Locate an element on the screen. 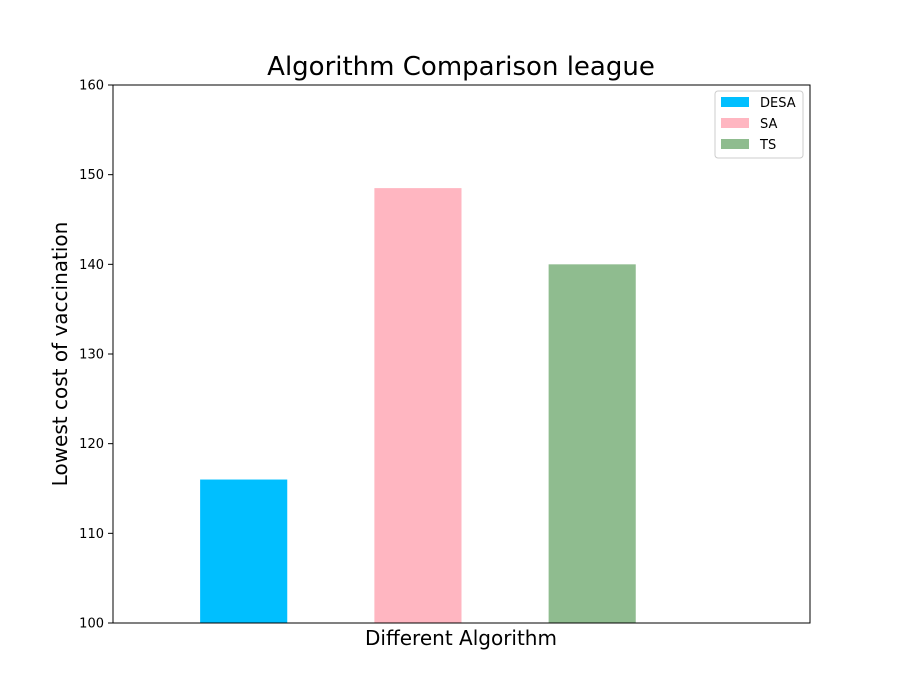 The height and width of the screenshot is (700, 900). x-axis-label: Different Algorithm is located at coordinates (461, 638).